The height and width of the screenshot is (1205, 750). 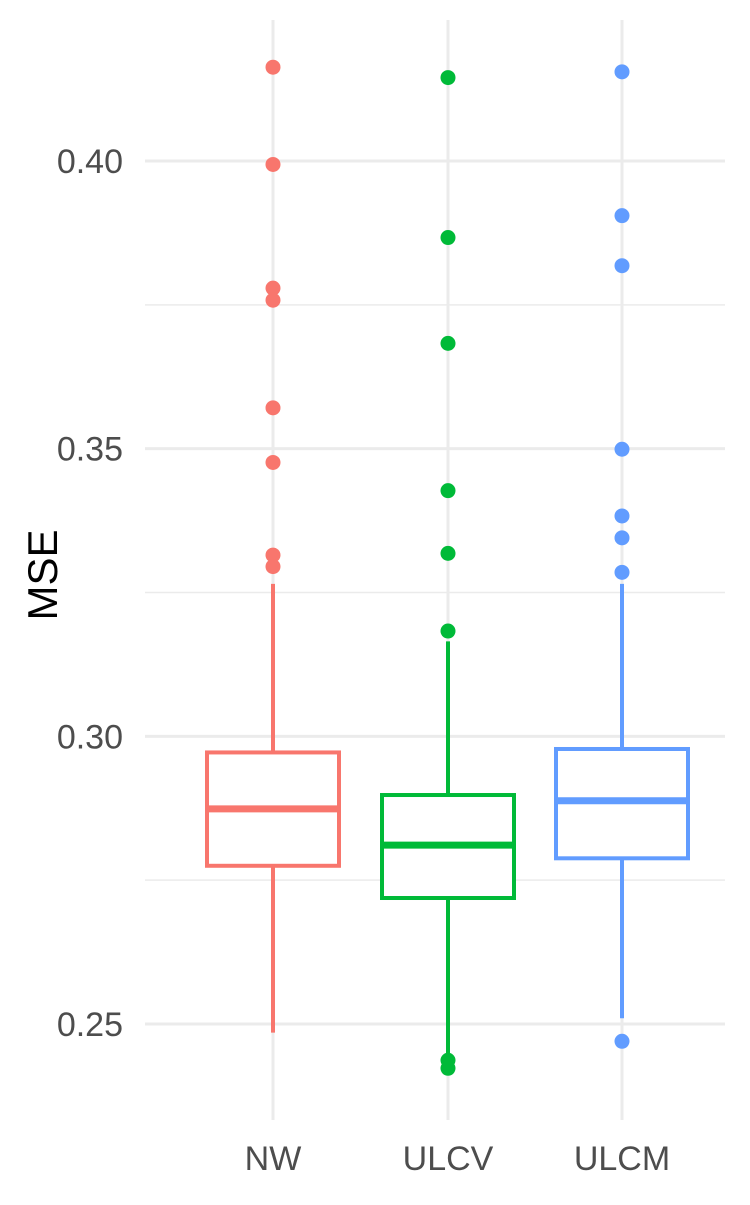 What do you see at coordinates (90, 593) in the screenshot?
I see `y-axis-tick-labels: 0.25 0.30 0.35 0.40` at bounding box center [90, 593].